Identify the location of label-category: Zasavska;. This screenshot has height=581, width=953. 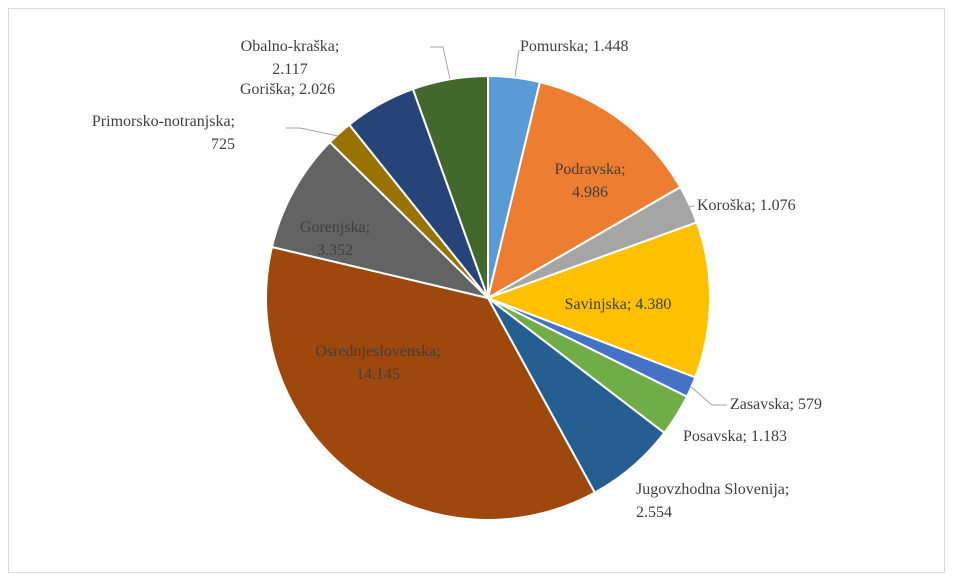
(762, 404).